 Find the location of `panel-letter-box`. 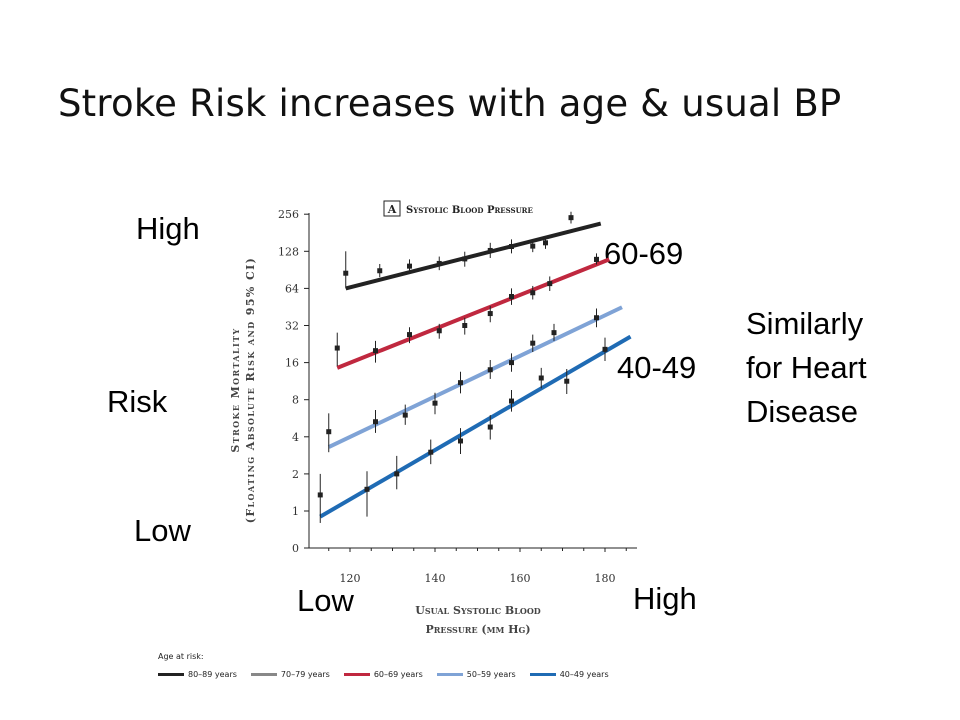

panel-letter-box is located at coordinates (392, 208).